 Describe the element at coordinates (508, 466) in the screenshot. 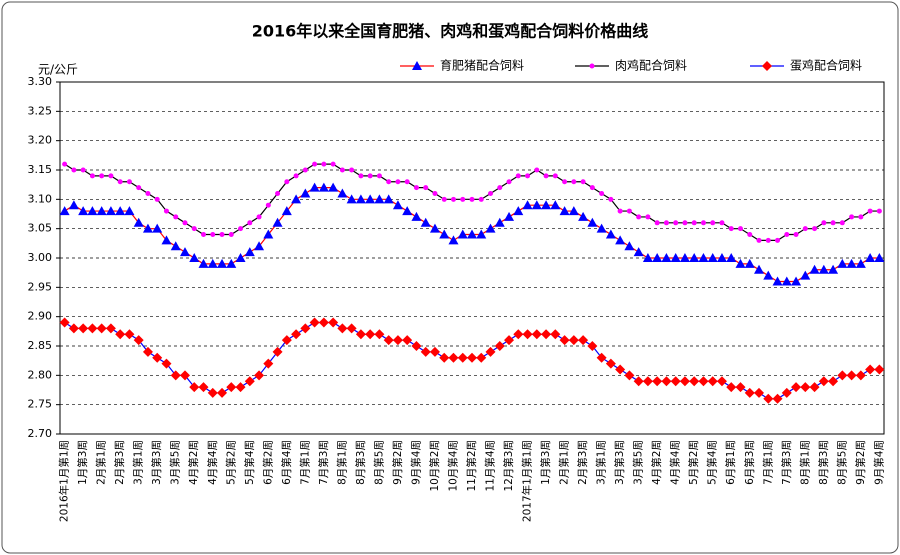

I see `x-tick-label: 12月第3周` at that location.